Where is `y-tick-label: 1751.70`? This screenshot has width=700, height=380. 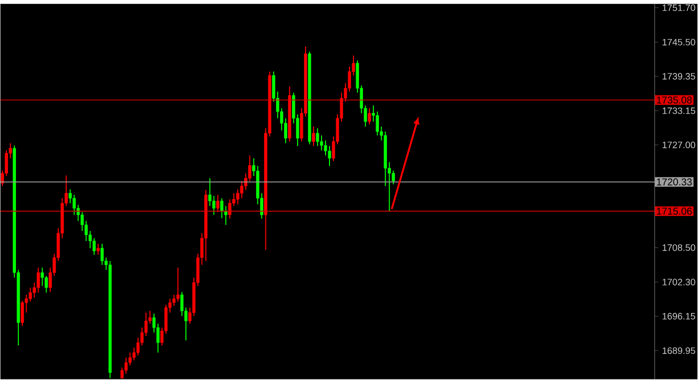
y-tick-label: 1751.70 is located at coordinates (679, 8).